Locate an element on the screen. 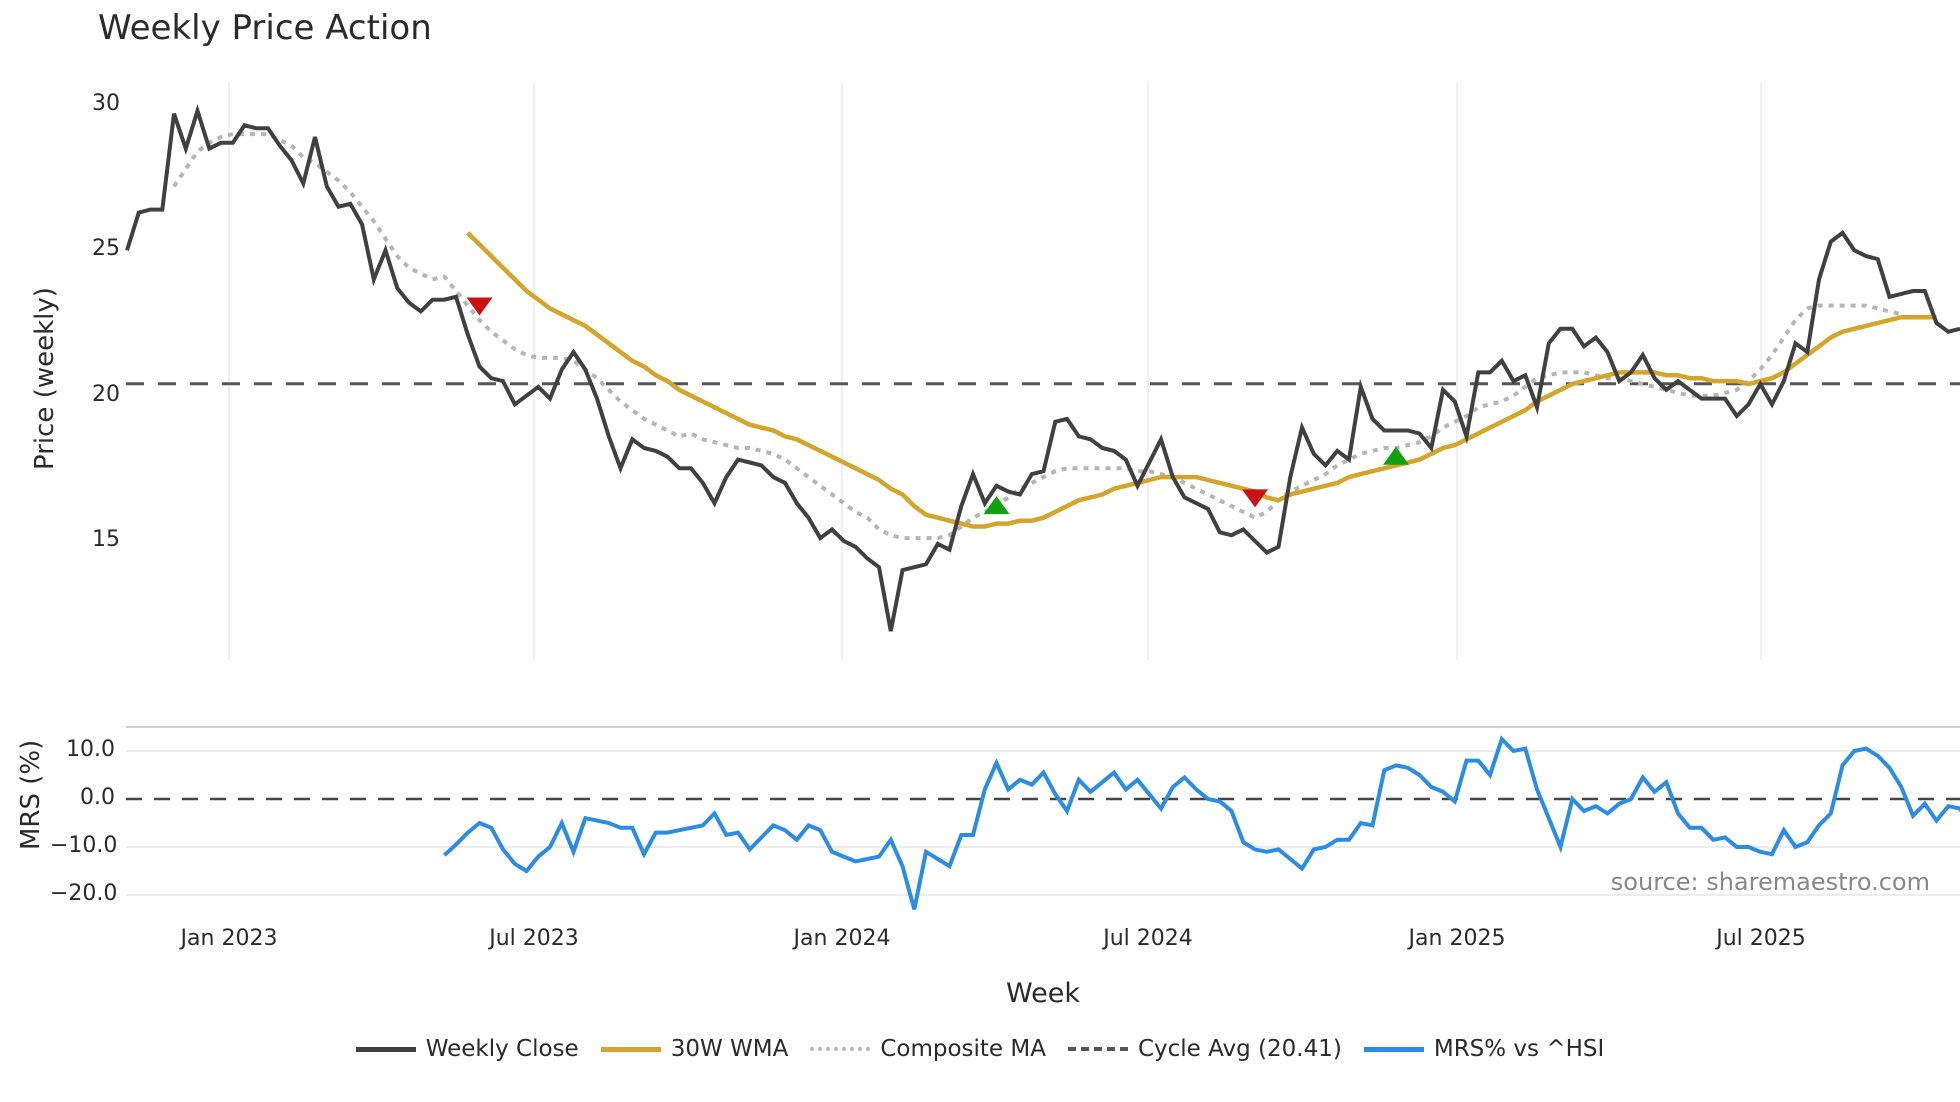  x-axis-label: Week is located at coordinates (1043, 993).